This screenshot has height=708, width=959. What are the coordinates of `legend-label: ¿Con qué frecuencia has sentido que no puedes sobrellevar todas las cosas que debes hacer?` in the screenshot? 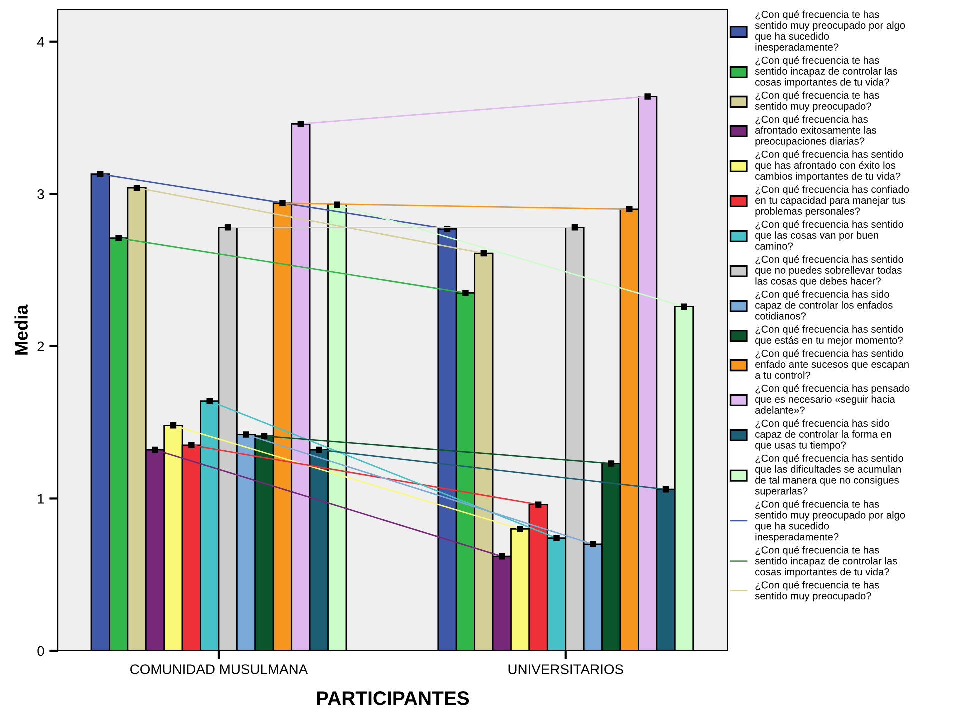 It's located at (830, 271).